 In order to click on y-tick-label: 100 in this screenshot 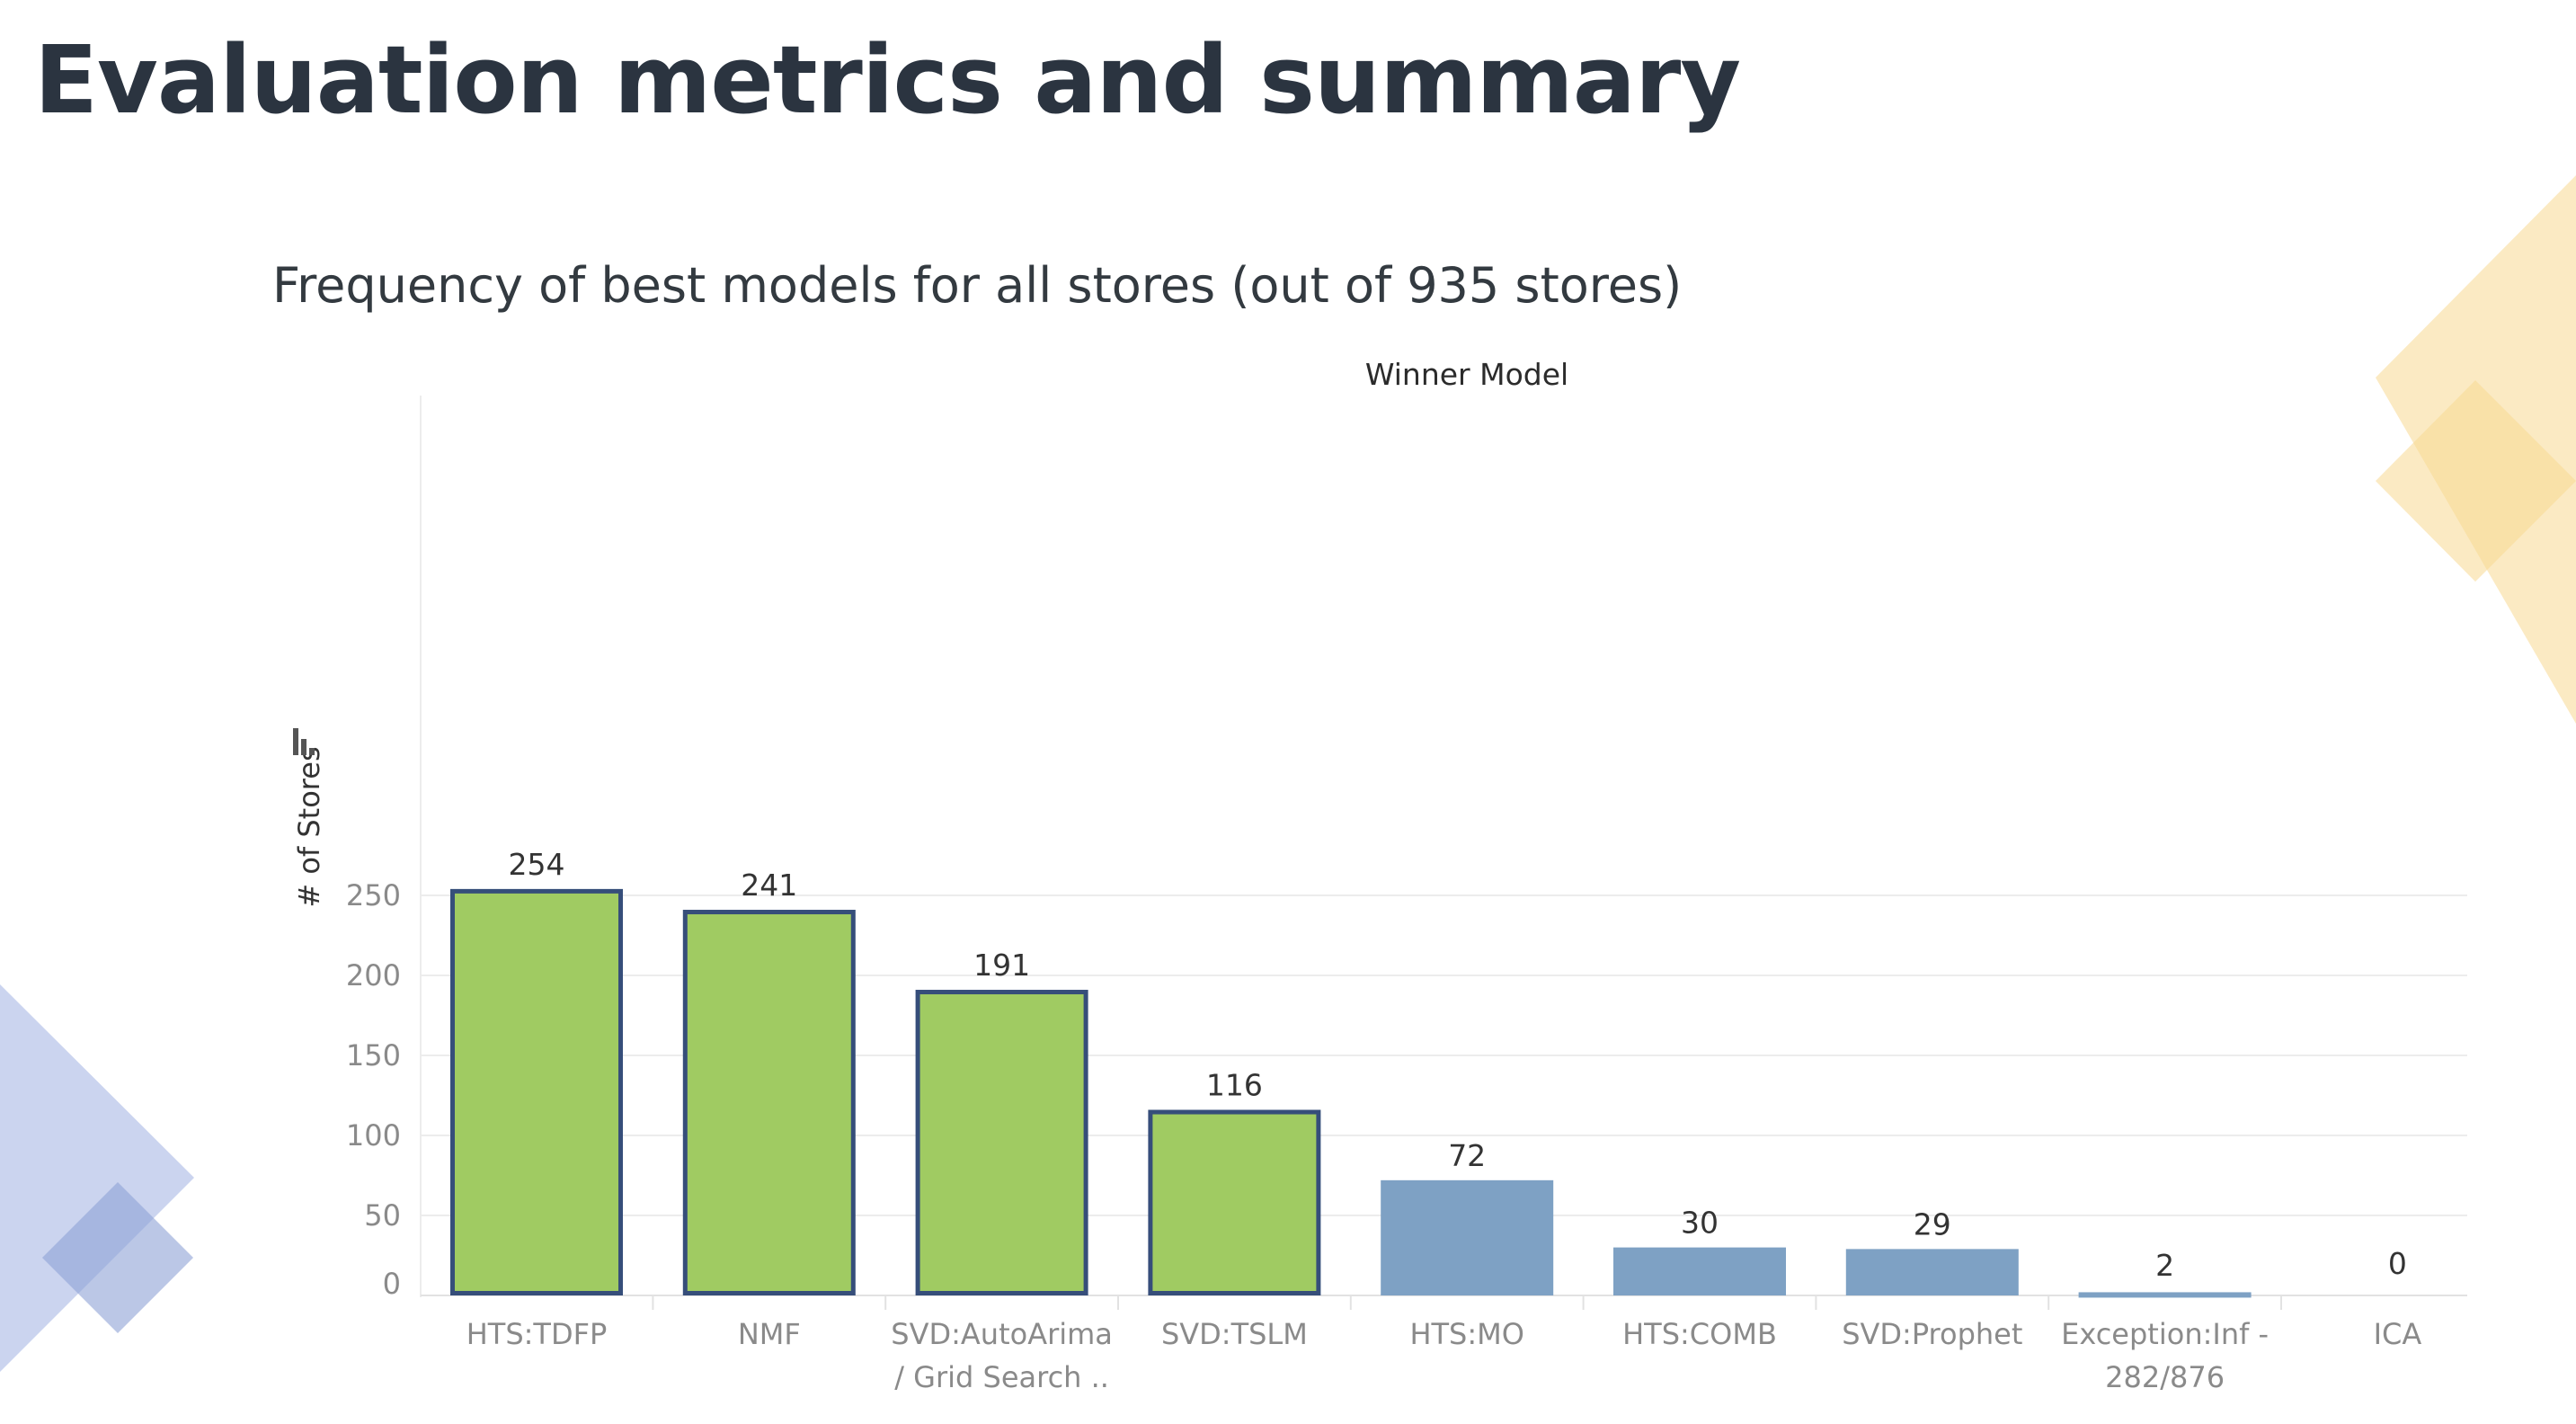, I will do `click(373, 1135)`.